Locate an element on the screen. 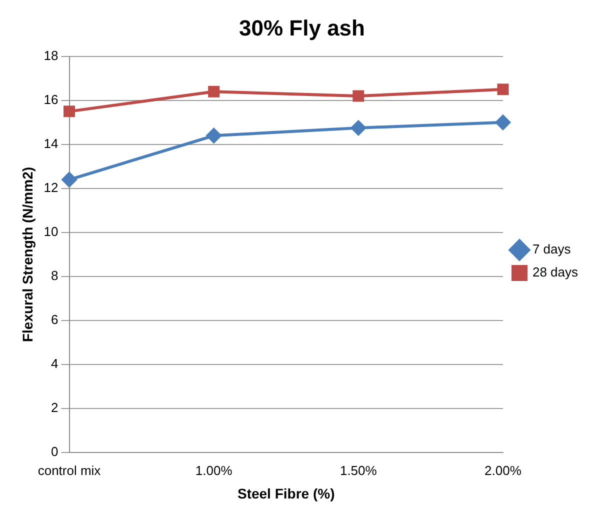 This screenshot has height=525, width=608. y-axis-title: Flexural Strength (N/mm2) is located at coordinates (27, 254).